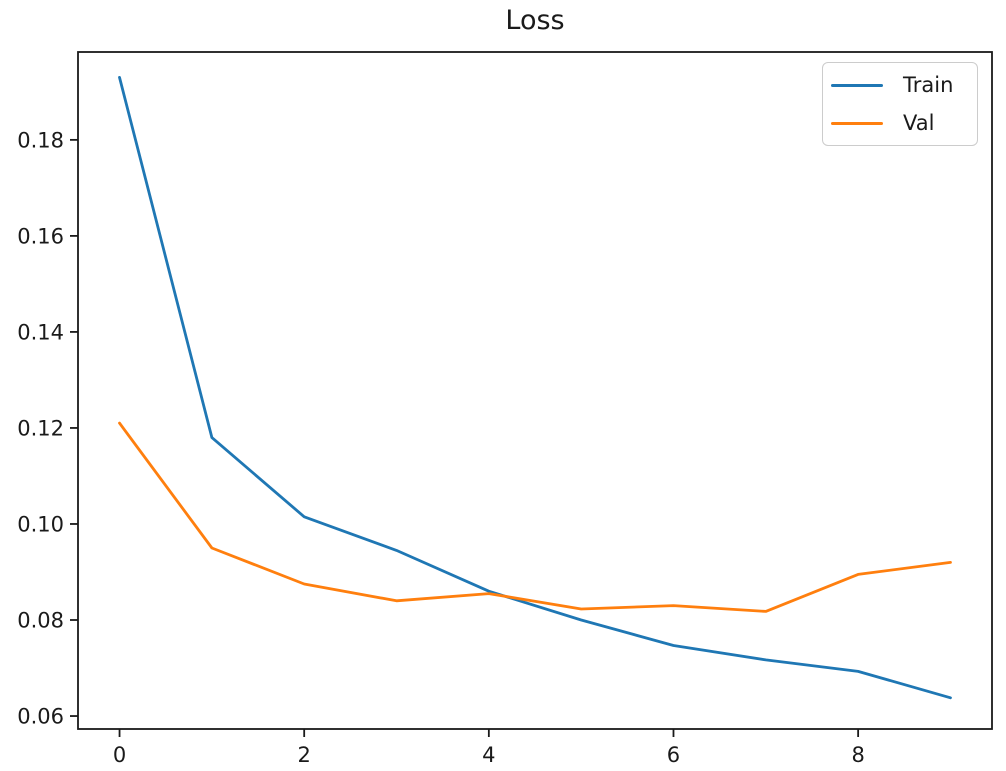  Describe the element at coordinates (857, 755) in the screenshot. I see `x-axis-tick-label: 8` at that location.